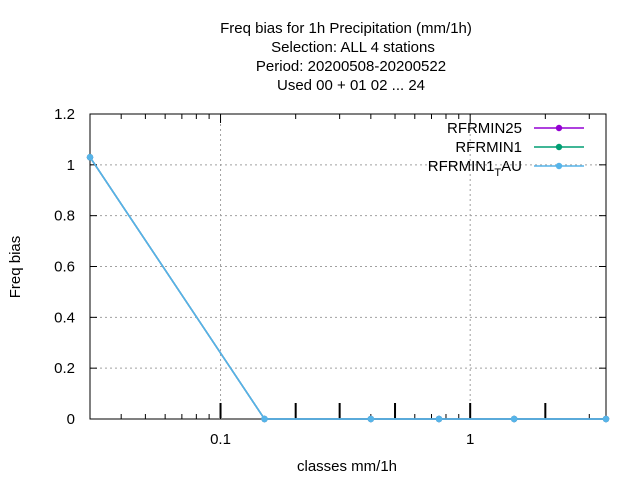 This screenshot has height=480, width=640. I want to click on x-tick-label: 0.1, so click(220, 439).